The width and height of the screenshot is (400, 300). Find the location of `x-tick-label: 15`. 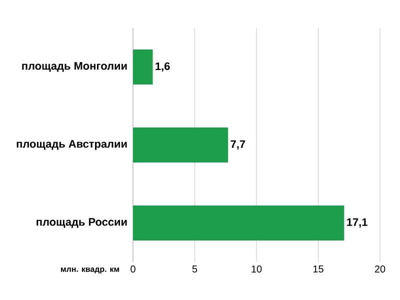

x-tick-label: 15 is located at coordinates (318, 269).